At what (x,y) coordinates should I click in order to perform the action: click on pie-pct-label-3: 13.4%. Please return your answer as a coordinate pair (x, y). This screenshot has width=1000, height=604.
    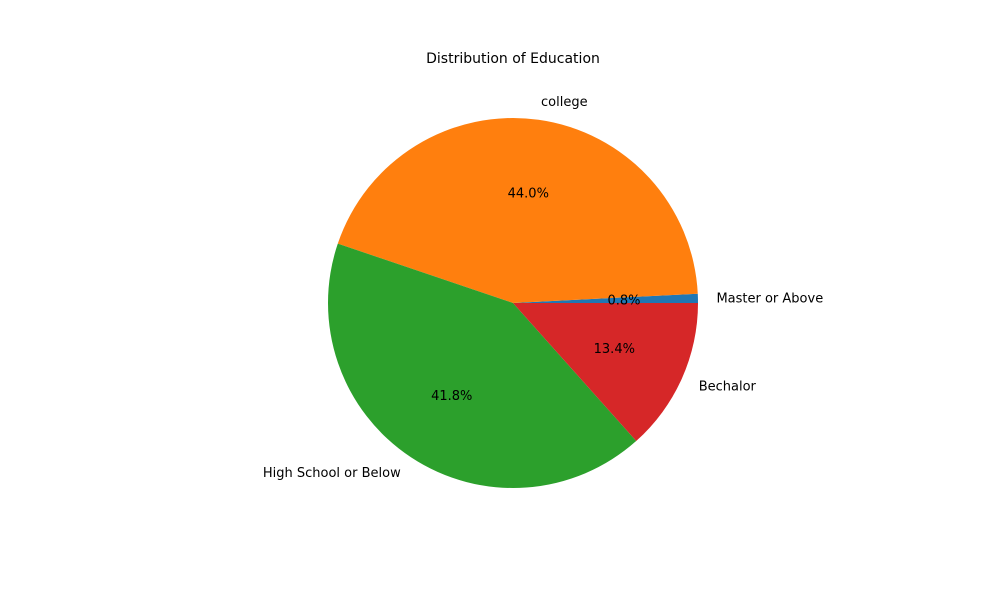
    Looking at the image, I should click on (614, 349).